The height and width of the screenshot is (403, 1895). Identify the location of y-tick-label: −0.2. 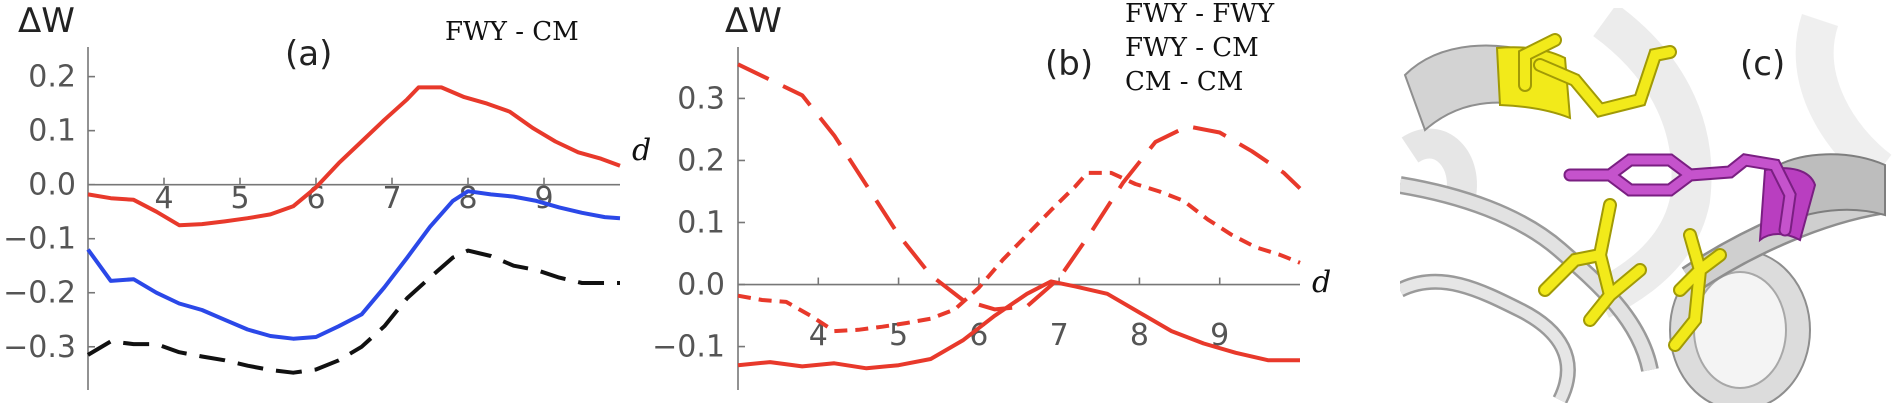
(39, 293).